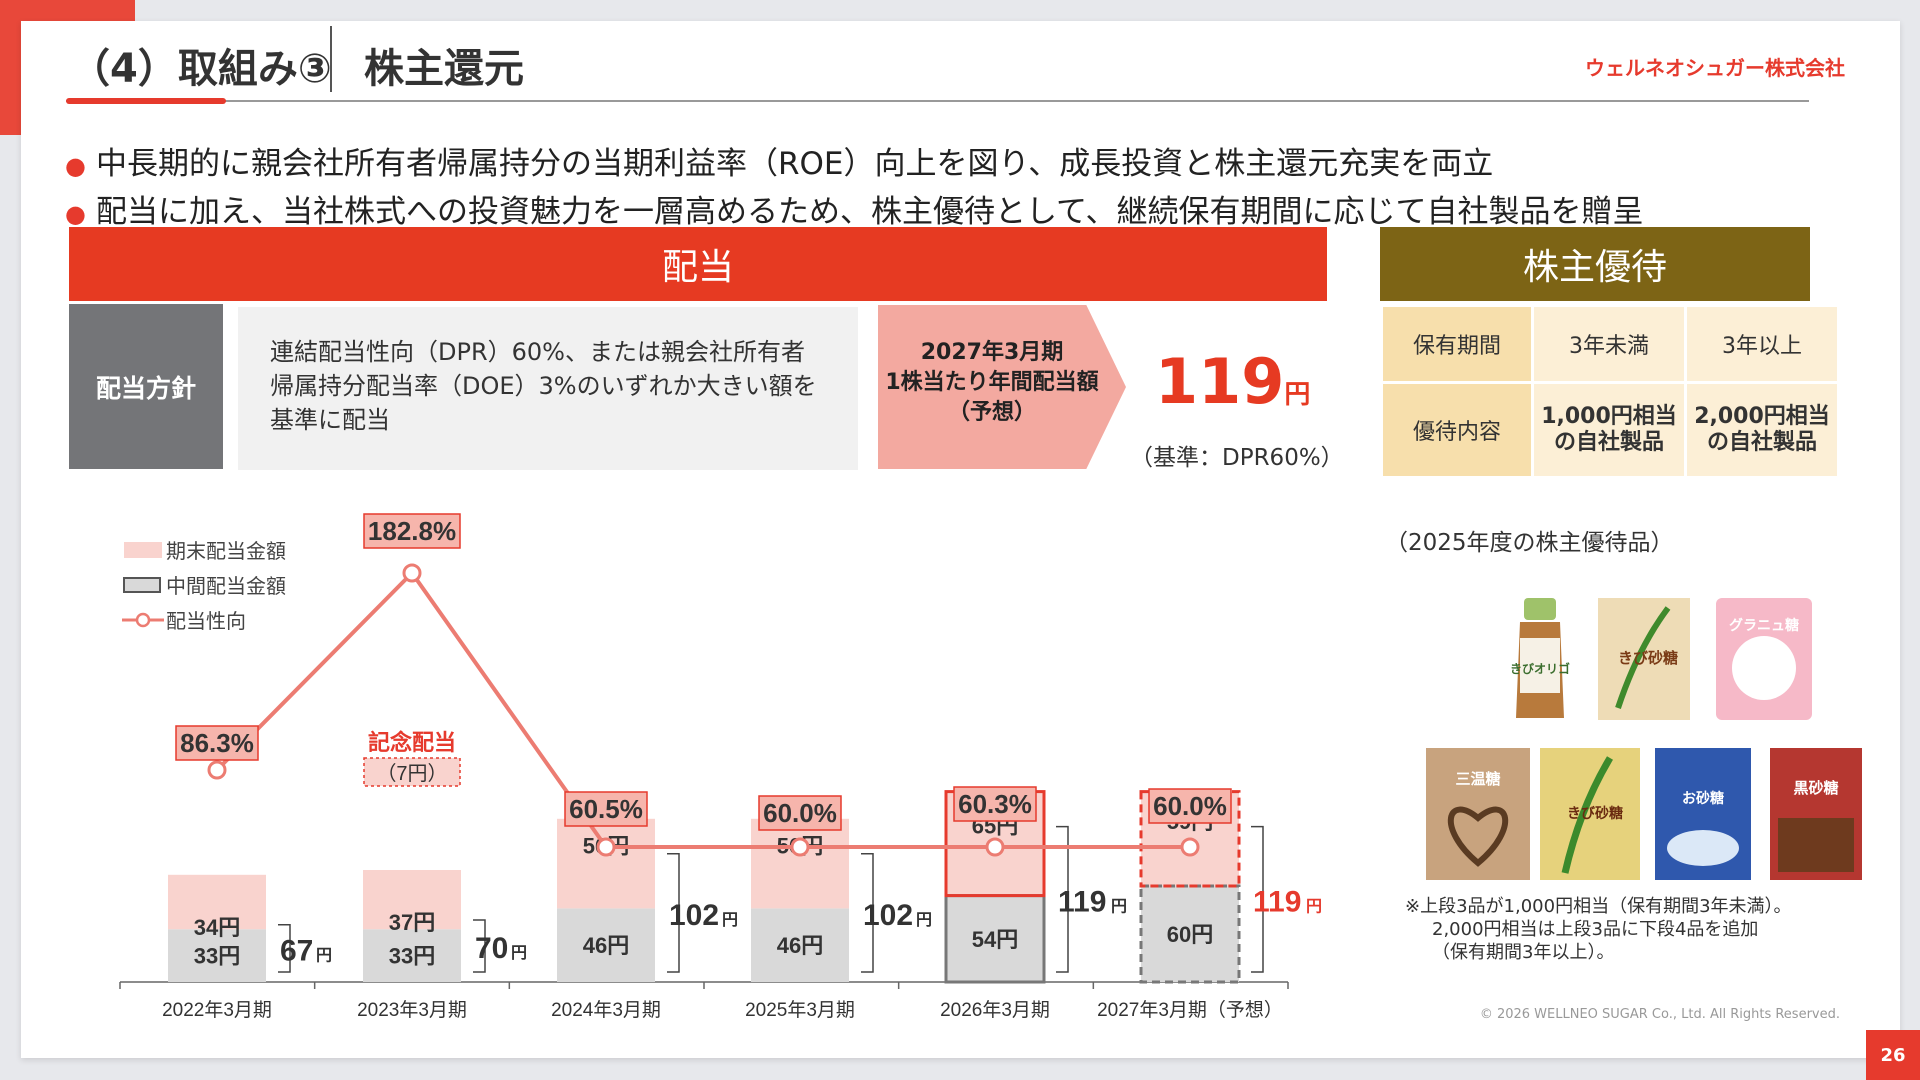 The height and width of the screenshot is (1080, 1920). I want to click on note-line: （保有期間3年以上）。, so click(1523, 952).